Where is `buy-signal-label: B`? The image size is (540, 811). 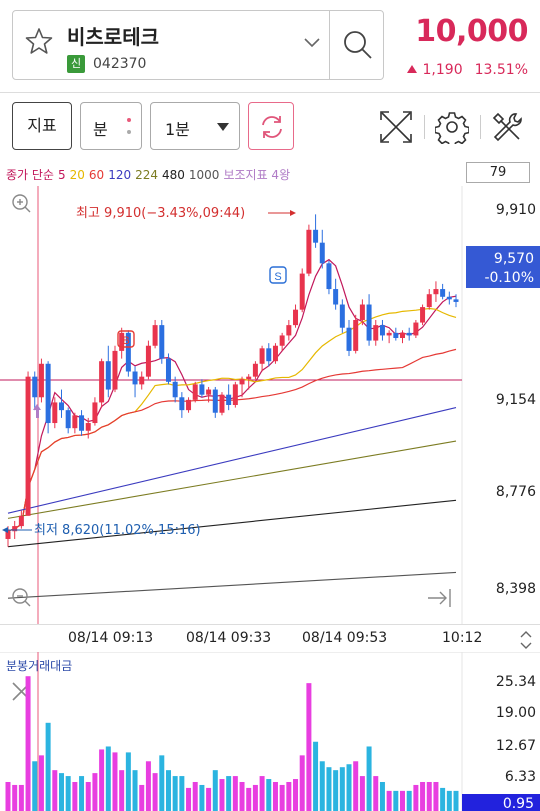 buy-signal-label: B is located at coordinates (125, 341).